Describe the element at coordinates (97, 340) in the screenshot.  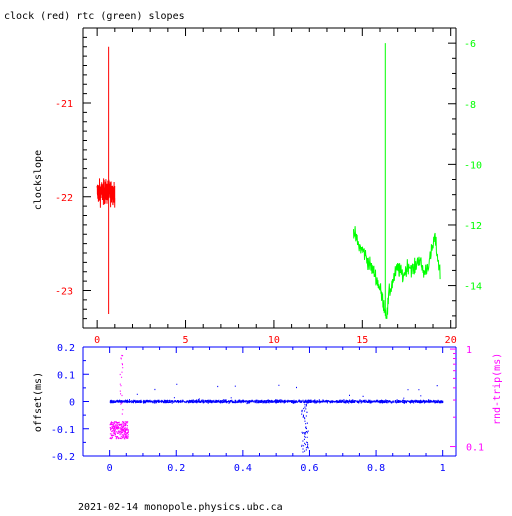
I see `top-x-tick-label: 0` at that location.